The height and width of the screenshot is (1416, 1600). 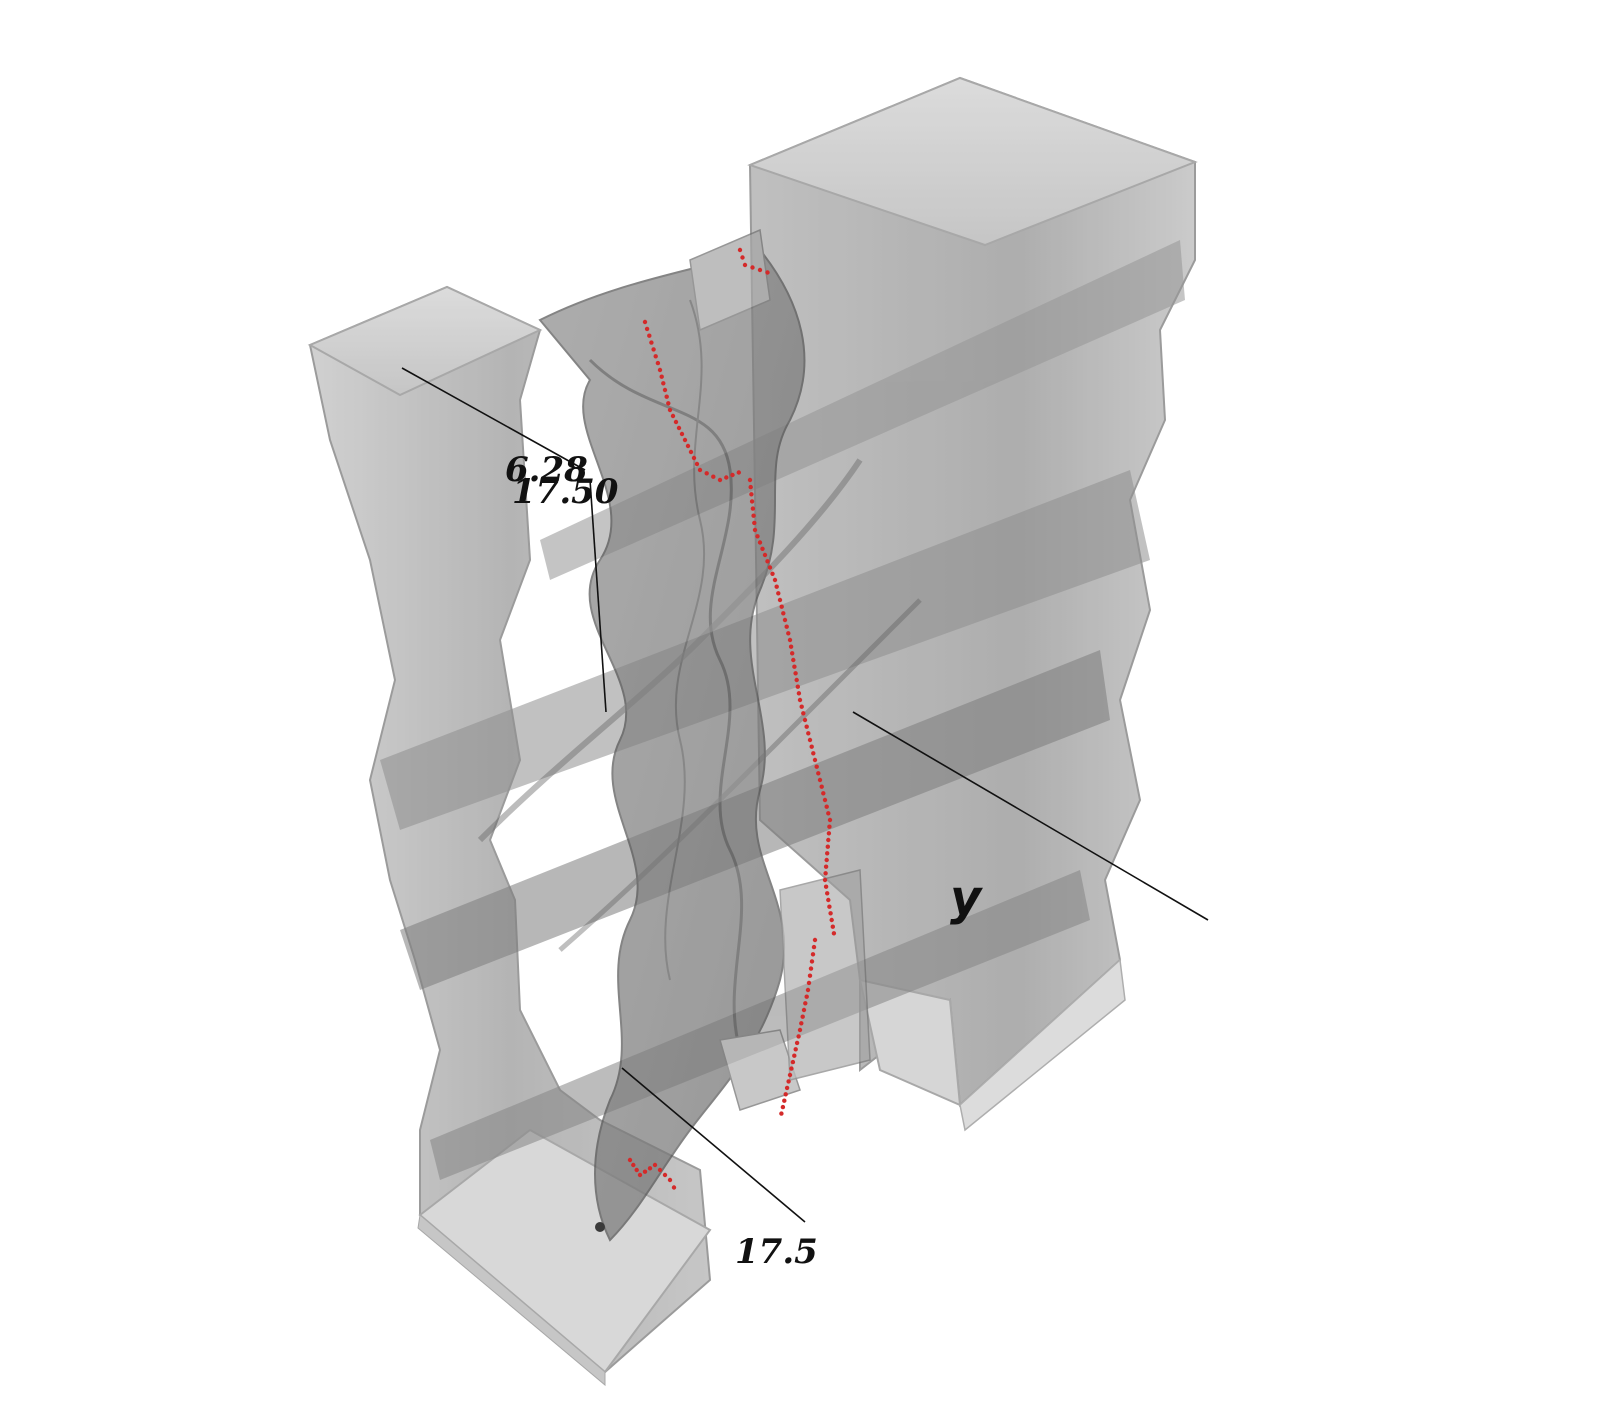 What do you see at coordinates (598, 596) in the screenshot?
I see `axis-line-vertical` at bounding box center [598, 596].